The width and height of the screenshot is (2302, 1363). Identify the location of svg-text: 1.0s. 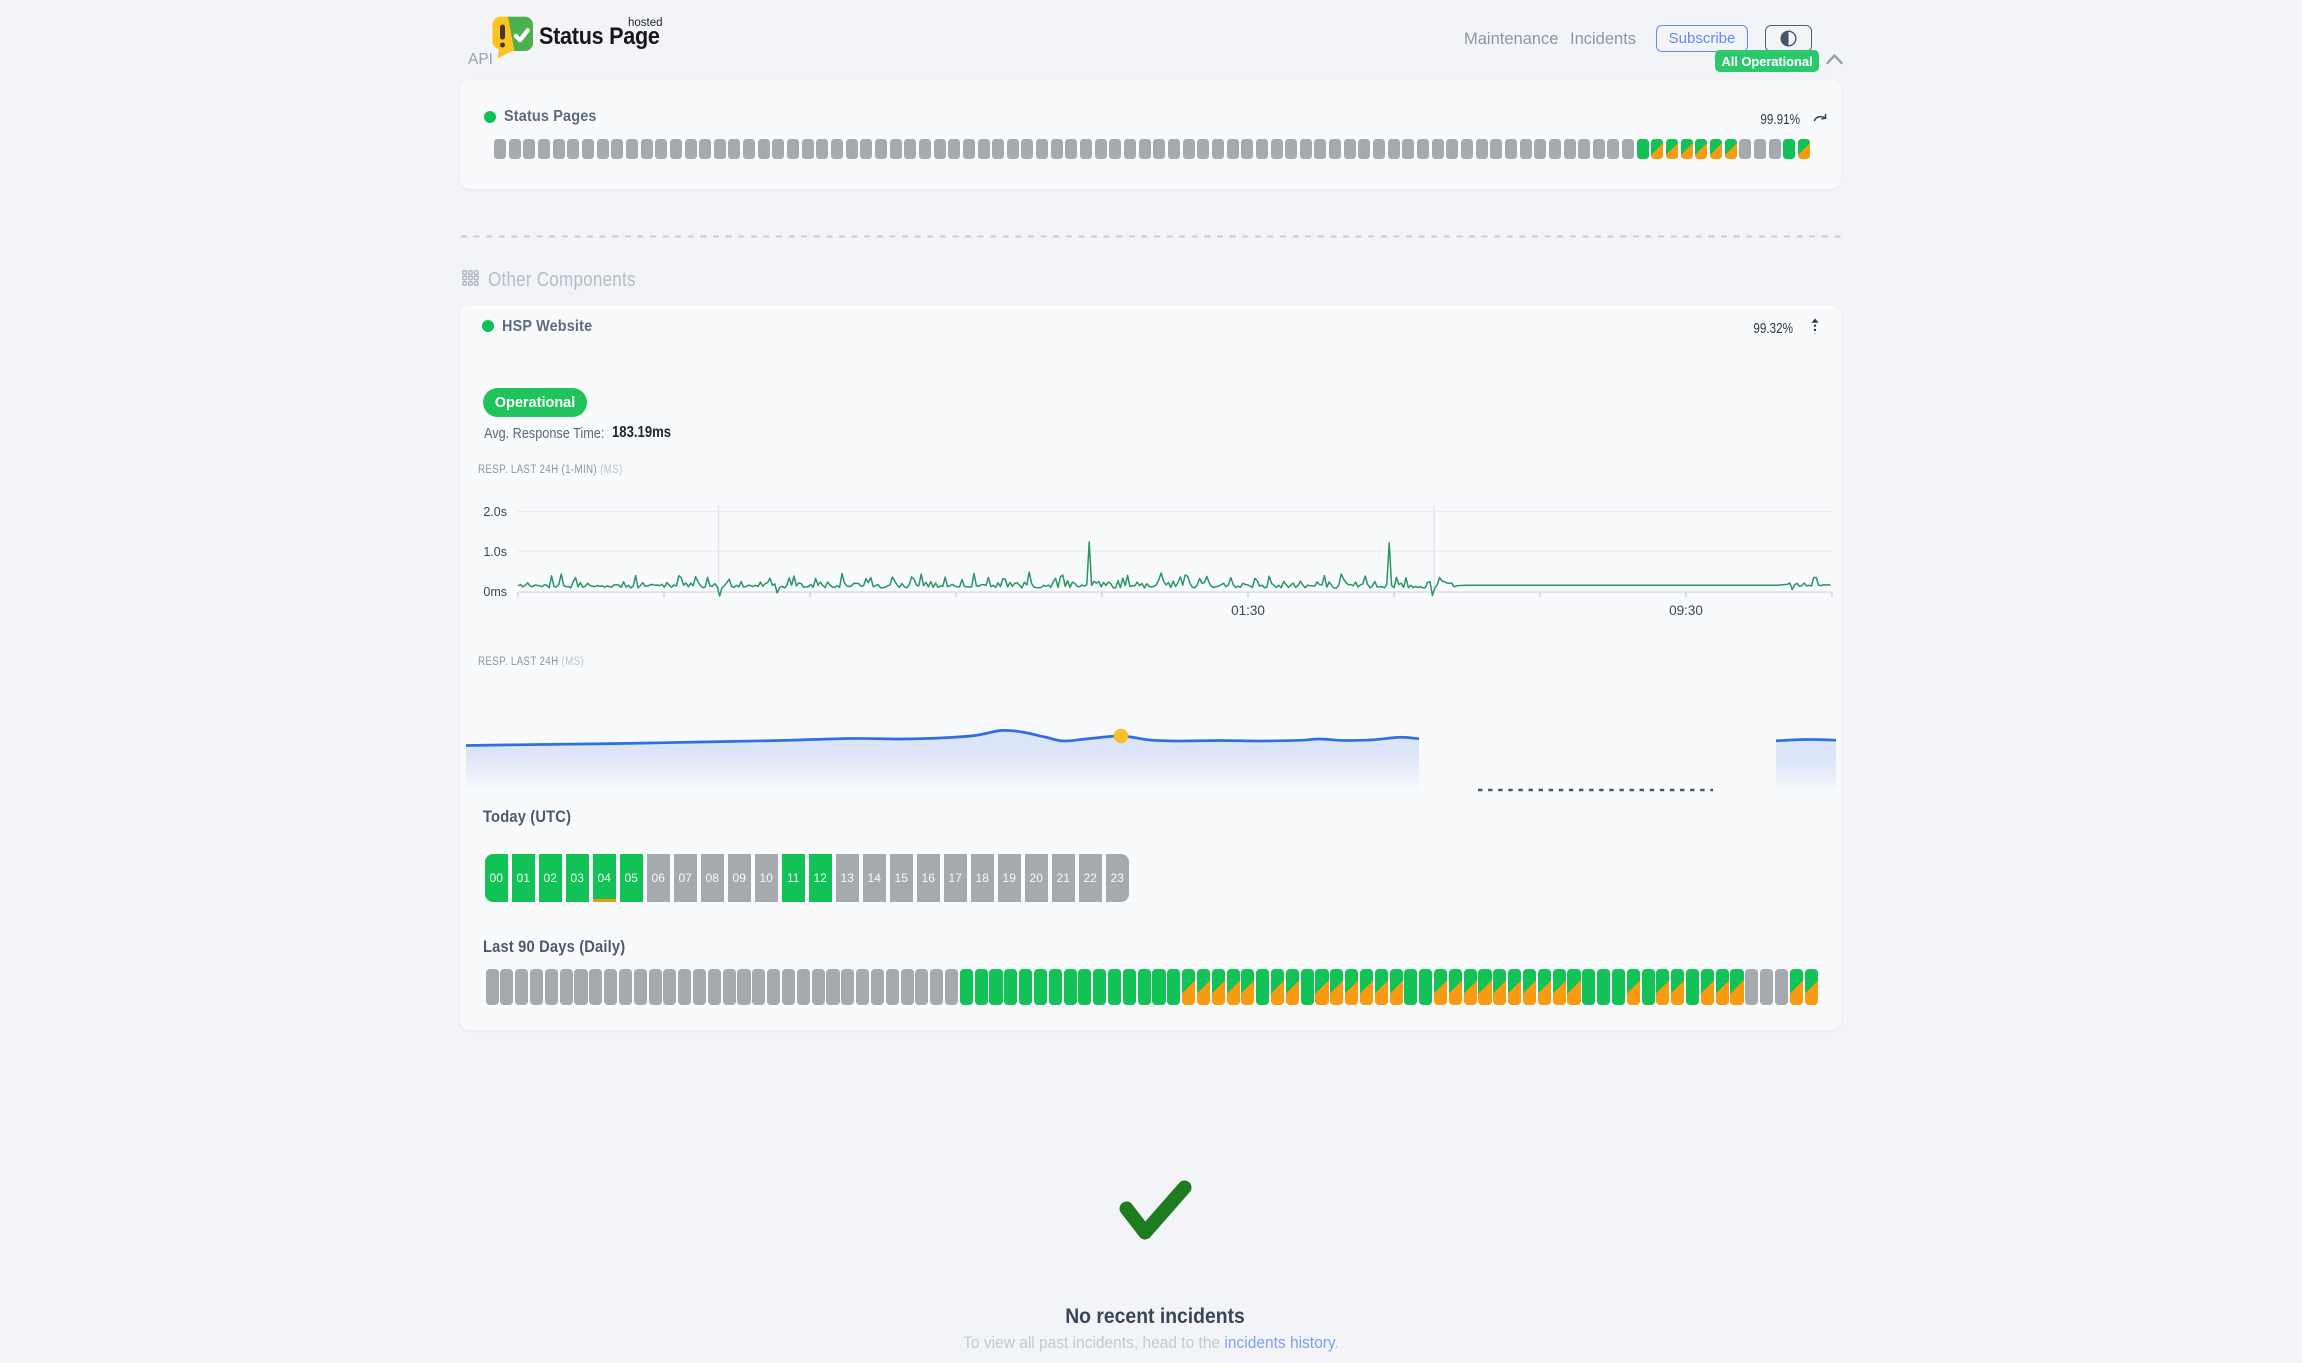
(495, 552).